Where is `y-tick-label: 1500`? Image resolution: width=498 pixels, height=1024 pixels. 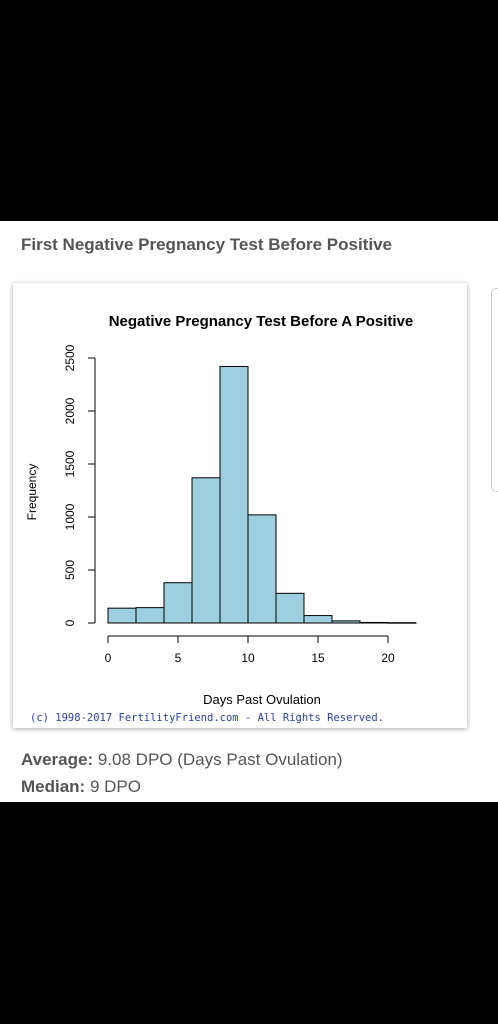
y-tick-label: 1500 is located at coordinates (70, 463).